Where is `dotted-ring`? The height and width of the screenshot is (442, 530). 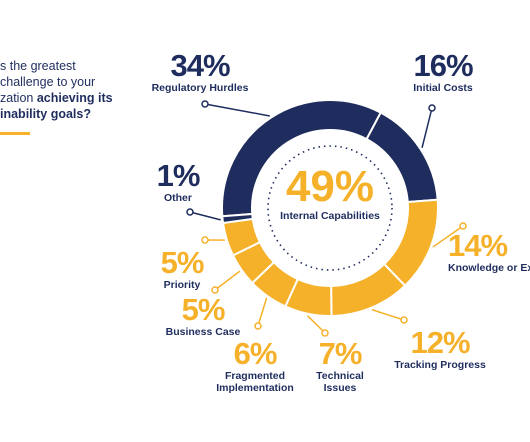
dotted-ring is located at coordinates (330, 208).